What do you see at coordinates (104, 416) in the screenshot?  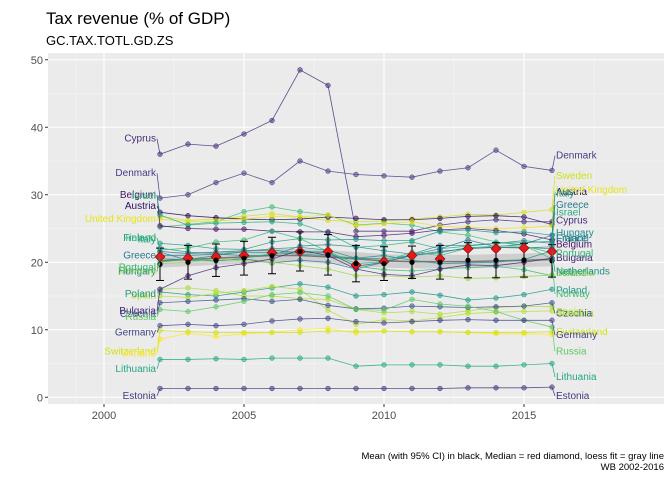 I see `x-tick-label: 2000` at bounding box center [104, 416].